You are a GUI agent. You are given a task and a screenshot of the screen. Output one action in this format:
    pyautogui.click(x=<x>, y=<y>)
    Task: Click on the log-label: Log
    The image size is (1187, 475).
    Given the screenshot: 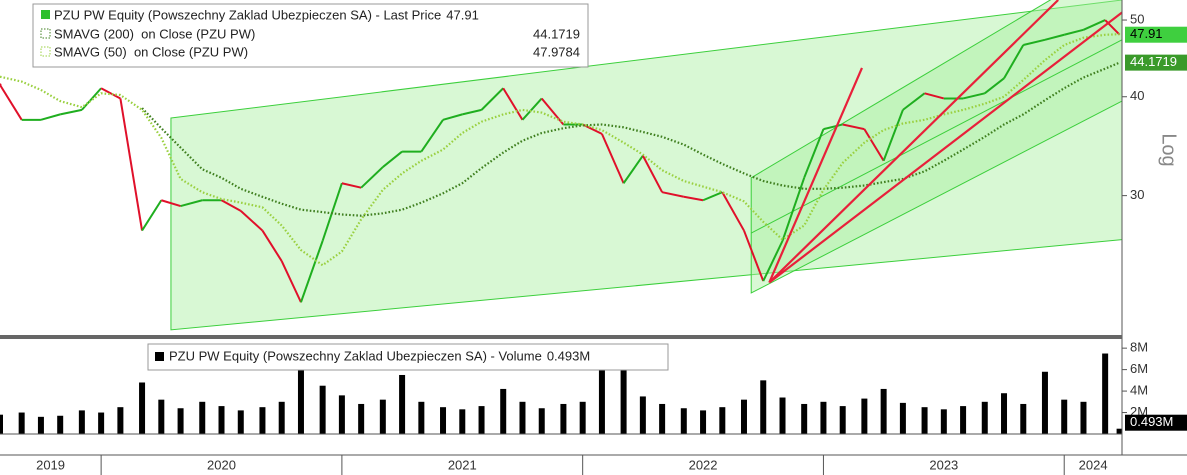 What is the action you would take?
    pyautogui.click(x=1169, y=149)
    